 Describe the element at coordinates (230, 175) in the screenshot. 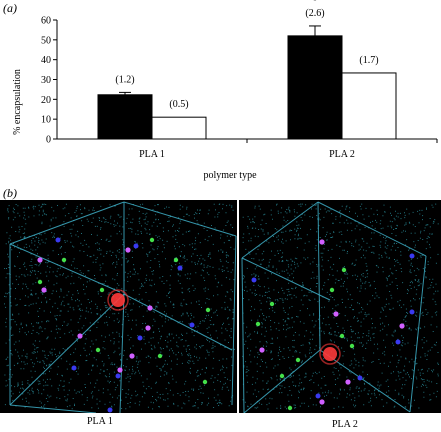

I see `x-axis-label: polymer type` at that location.